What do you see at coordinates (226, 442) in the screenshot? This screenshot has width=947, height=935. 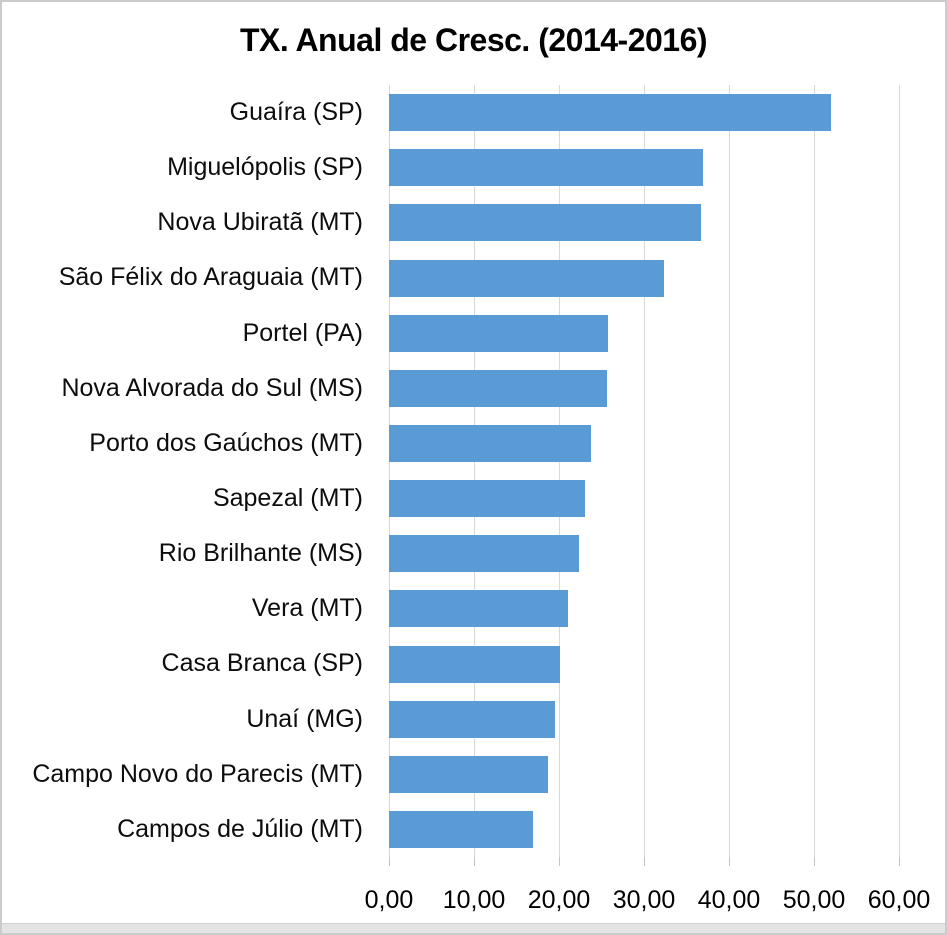 I see `category-label: Porto dos Gaúchos (MT)` at bounding box center [226, 442].